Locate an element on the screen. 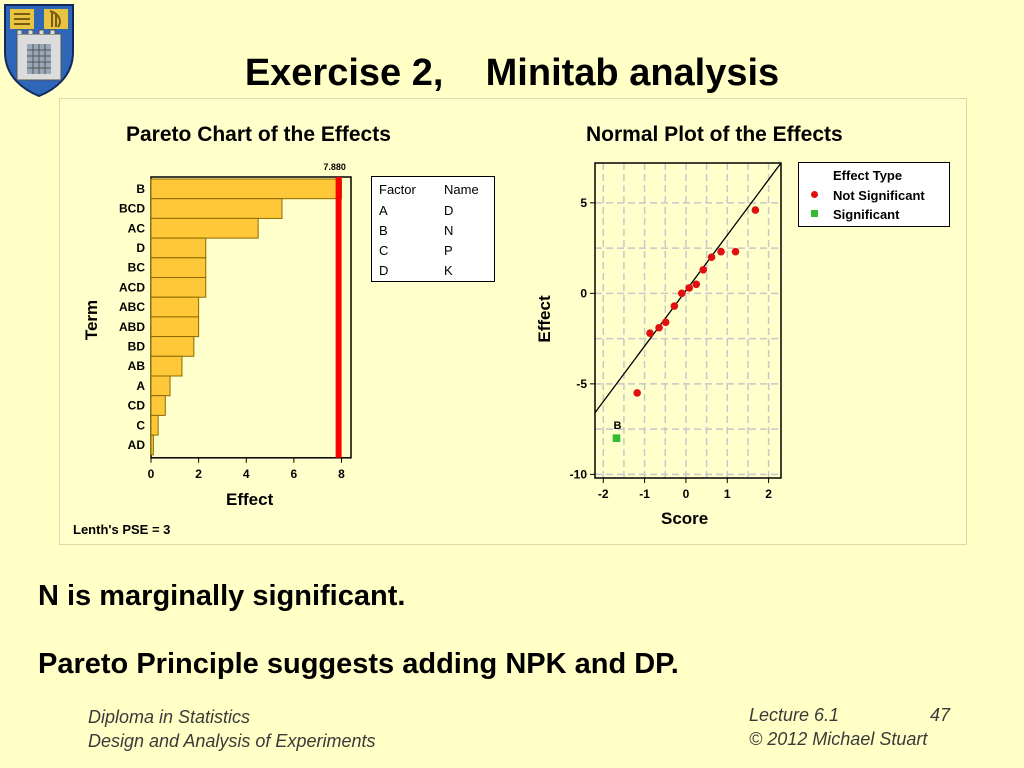 The image size is (1024, 768). factor-table-cell: B is located at coordinates (383, 230).